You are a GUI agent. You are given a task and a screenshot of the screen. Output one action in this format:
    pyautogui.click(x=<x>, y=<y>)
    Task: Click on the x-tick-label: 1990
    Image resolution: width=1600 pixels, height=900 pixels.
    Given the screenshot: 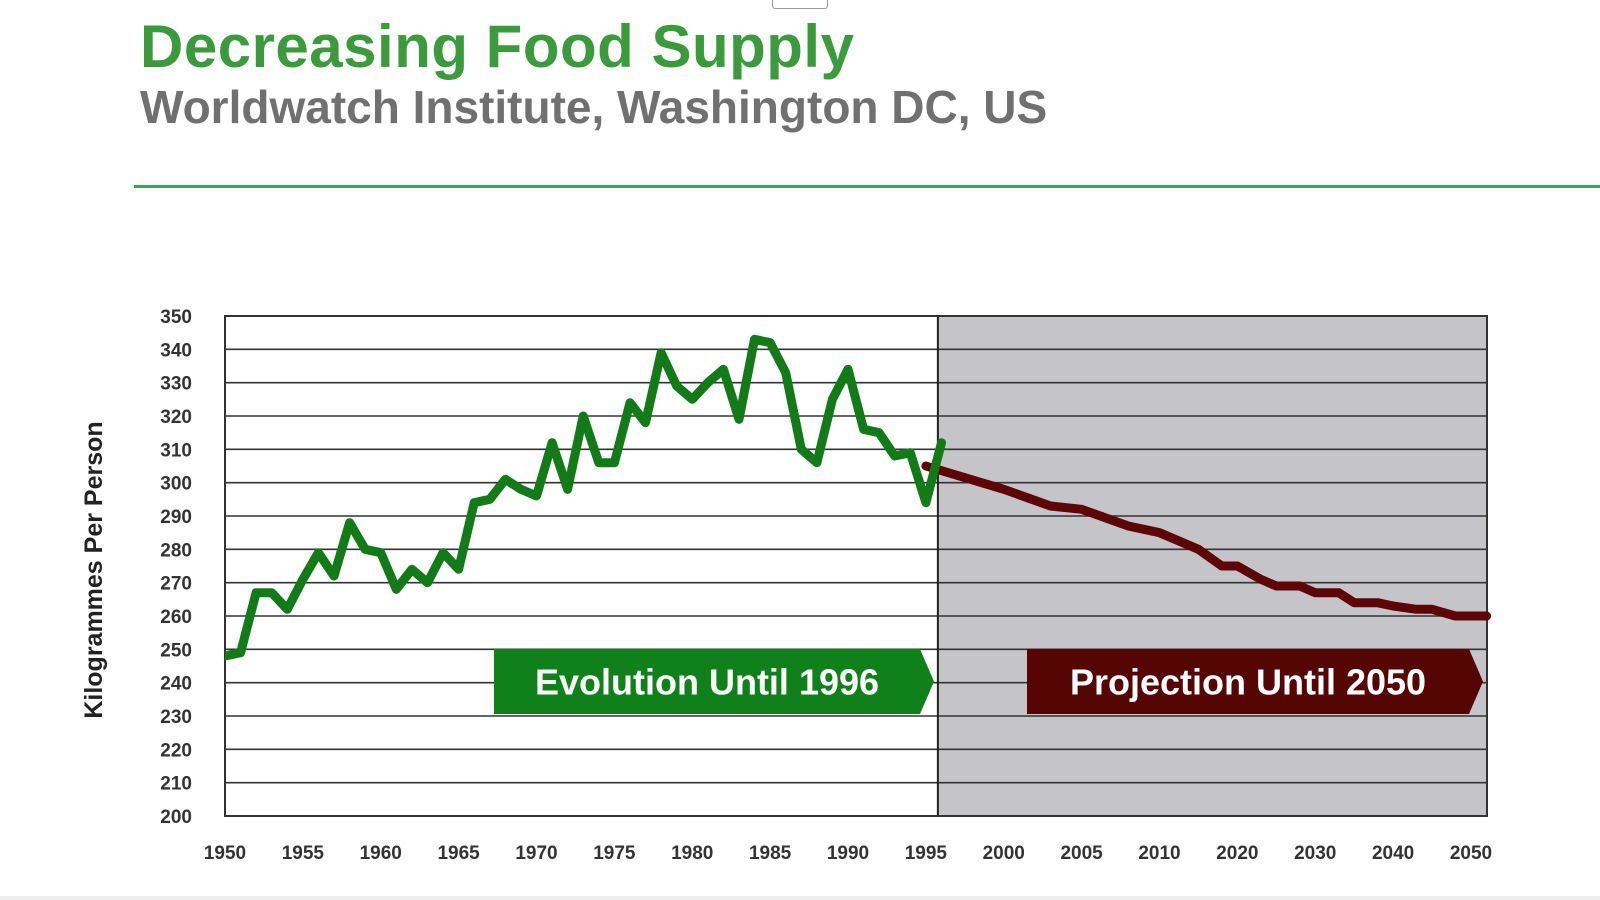 What is the action you would take?
    pyautogui.click(x=848, y=853)
    